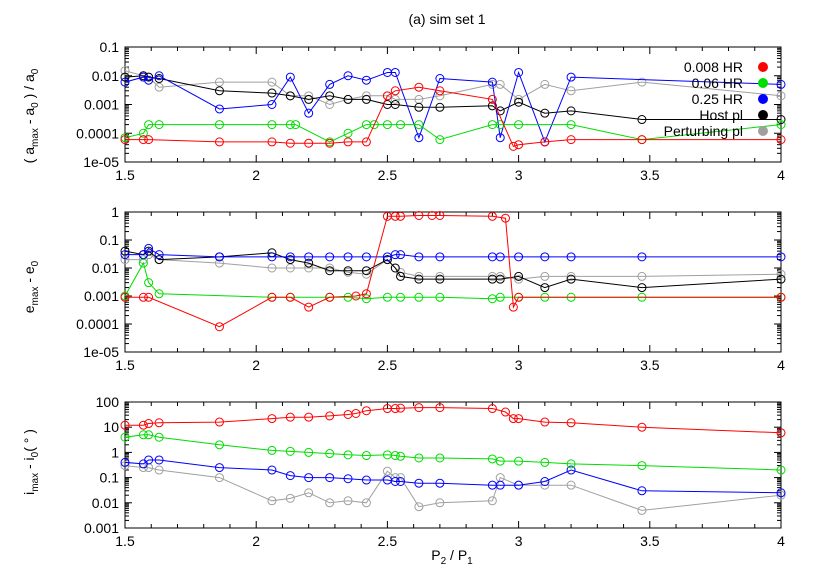  I want to click on legend-label: Host pl, so click(721, 115).